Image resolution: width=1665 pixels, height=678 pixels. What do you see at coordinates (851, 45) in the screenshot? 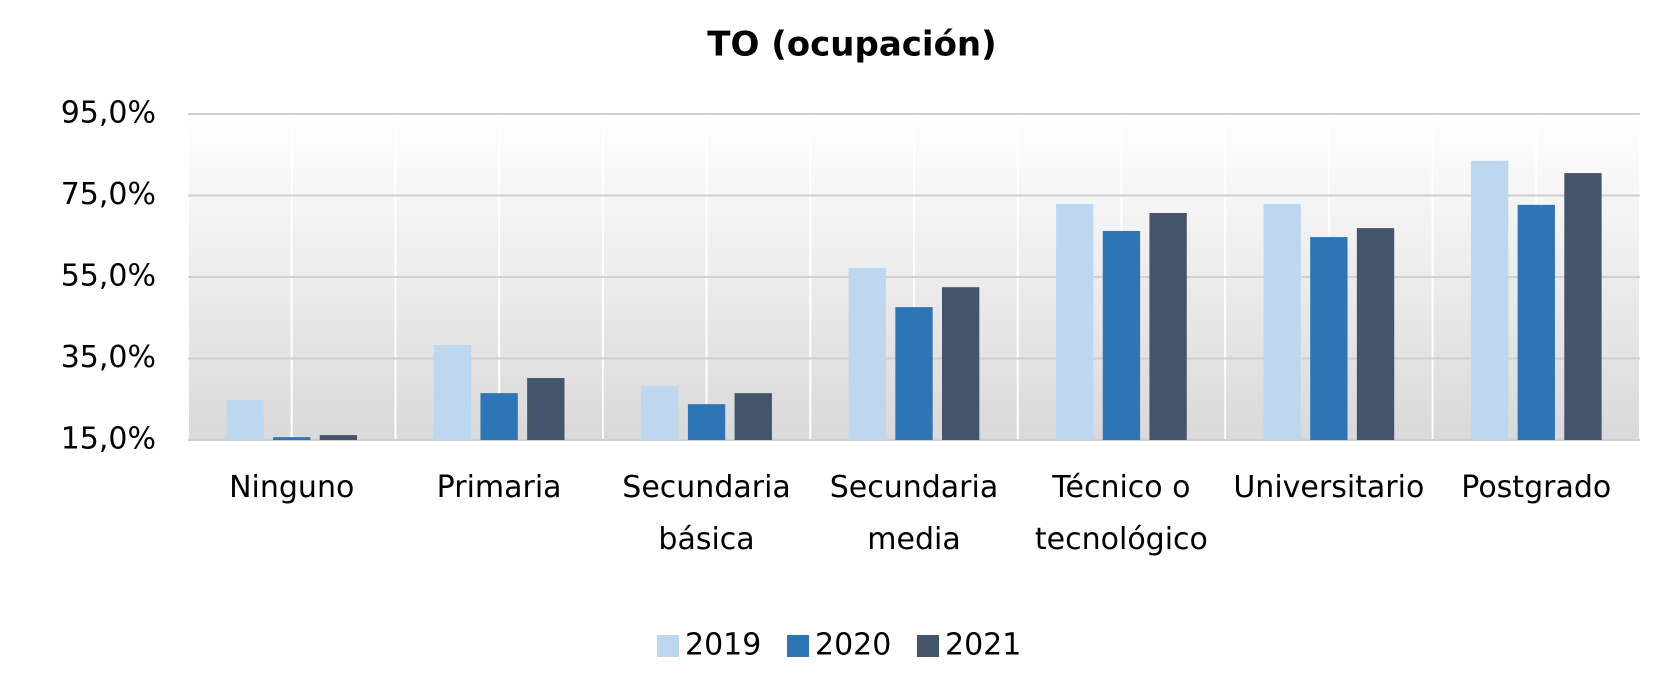
I see `chart-title: TO (ocupación)` at bounding box center [851, 45].